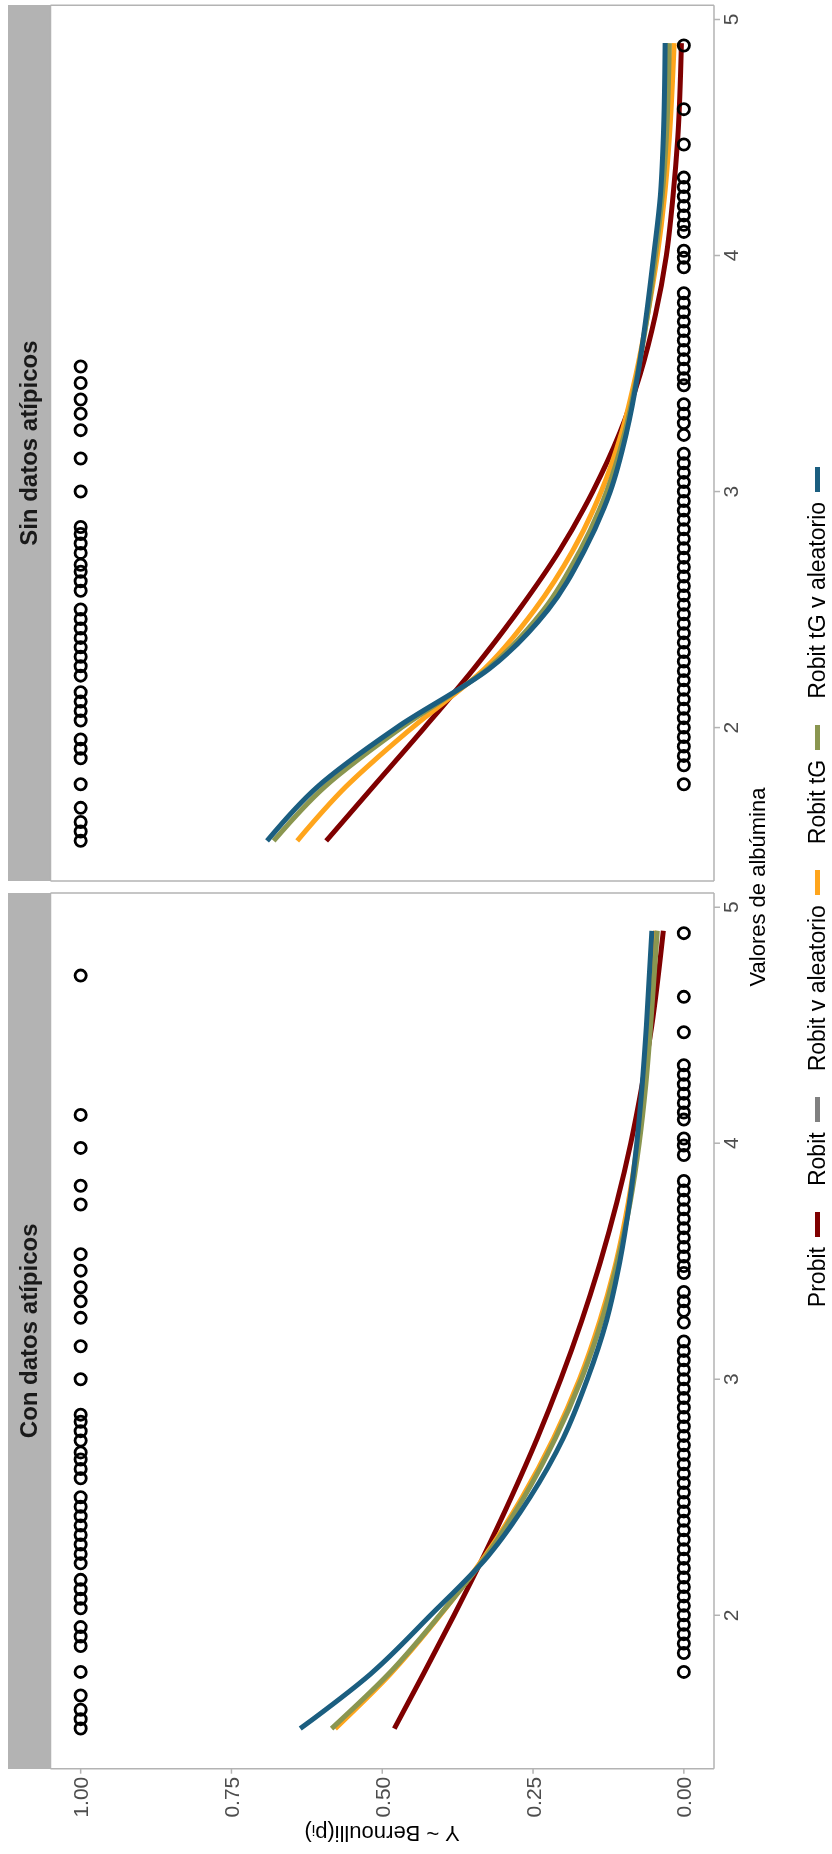 Image resolution: width=832 pixels, height=1854 pixels. Describe the element at coordinates (382, 1797) in the screenshot. I see `x-tick-label: 0.50` at that location.